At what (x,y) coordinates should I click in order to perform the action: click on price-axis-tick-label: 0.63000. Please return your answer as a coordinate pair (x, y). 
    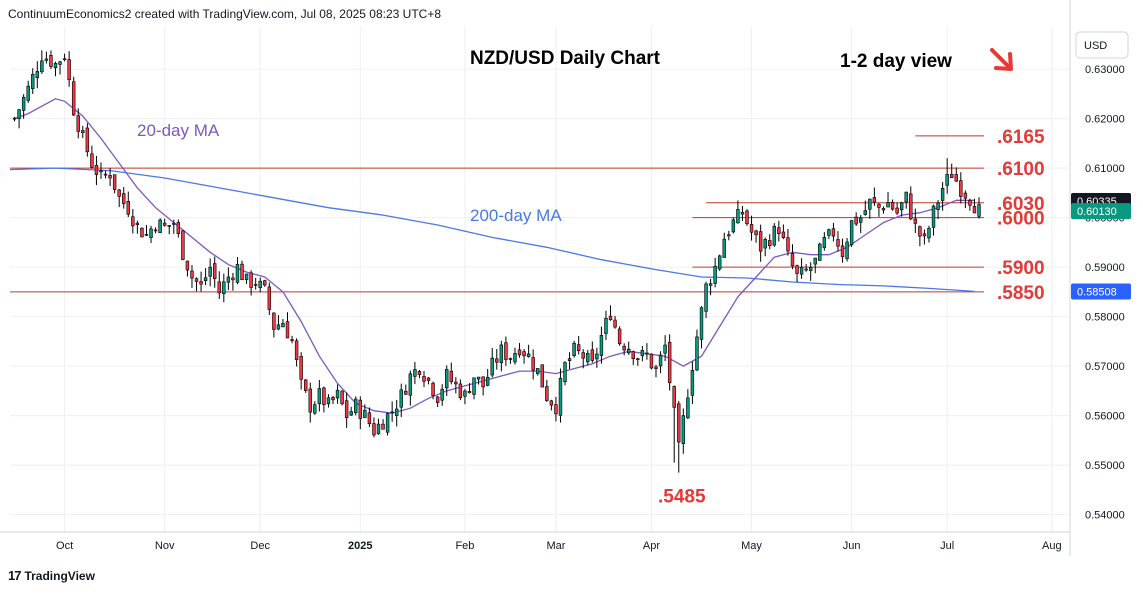
    Looking at the image, I should click on (1105, 70).